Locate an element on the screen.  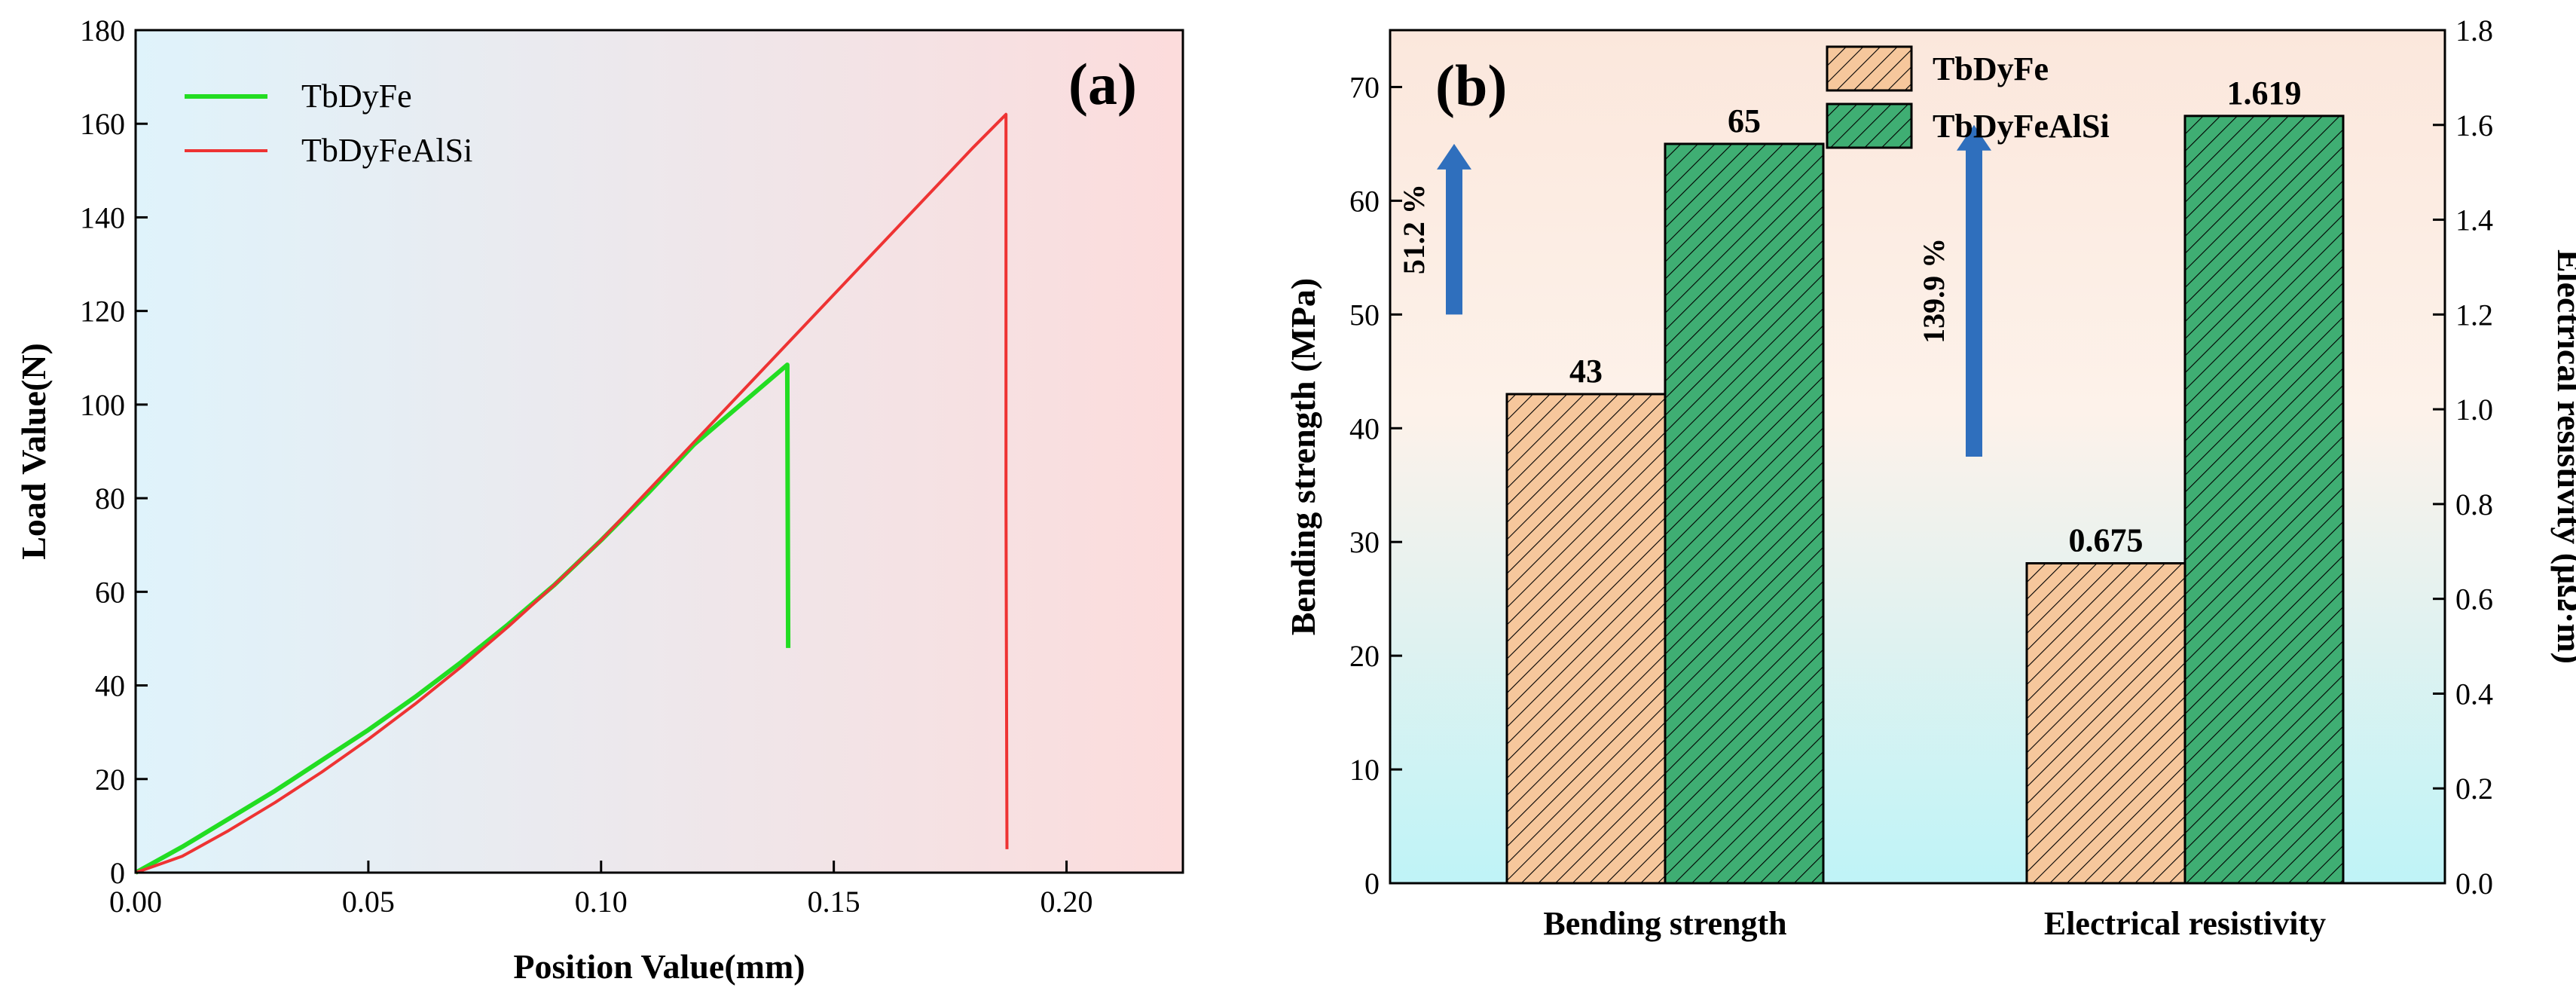
x-tick-label: 0.15 is located at coordinates (834, 902).